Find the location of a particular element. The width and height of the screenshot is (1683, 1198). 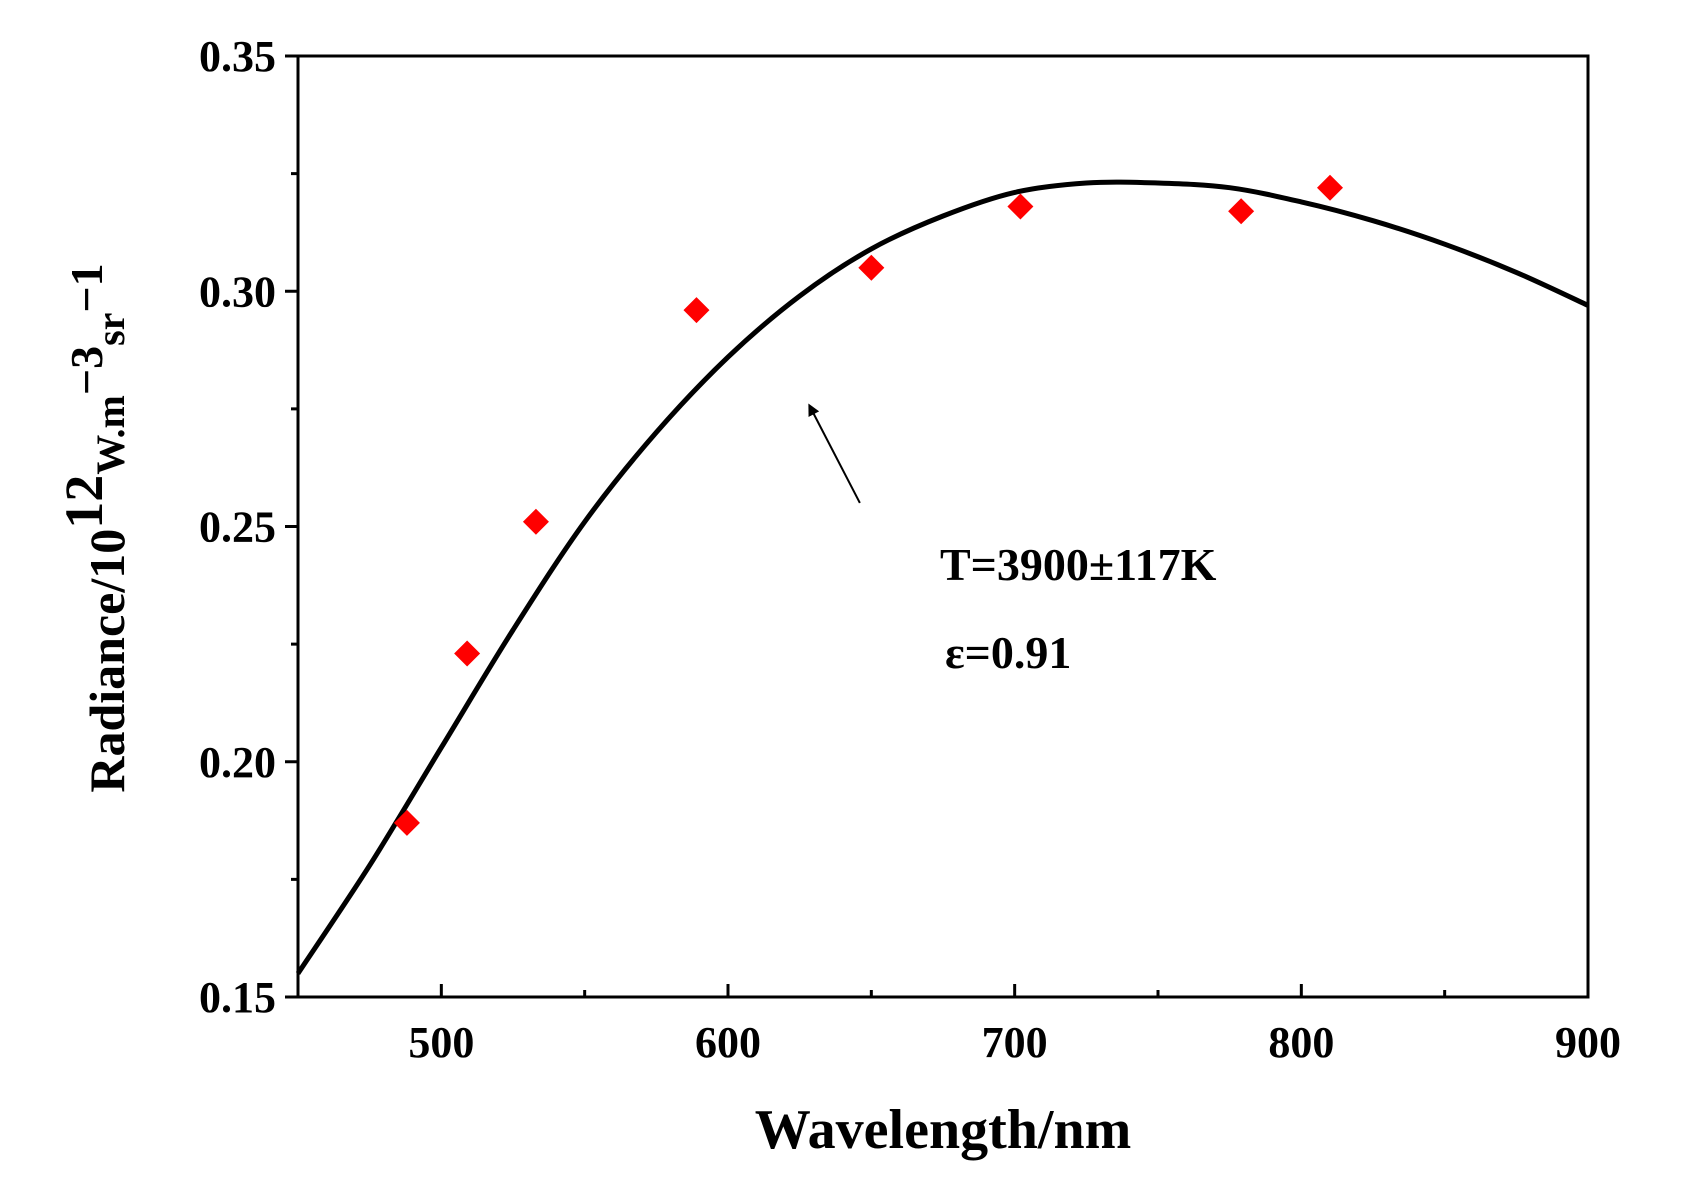

temperature-annotation: T=3900±117K is located at coordinates (1078, 564).